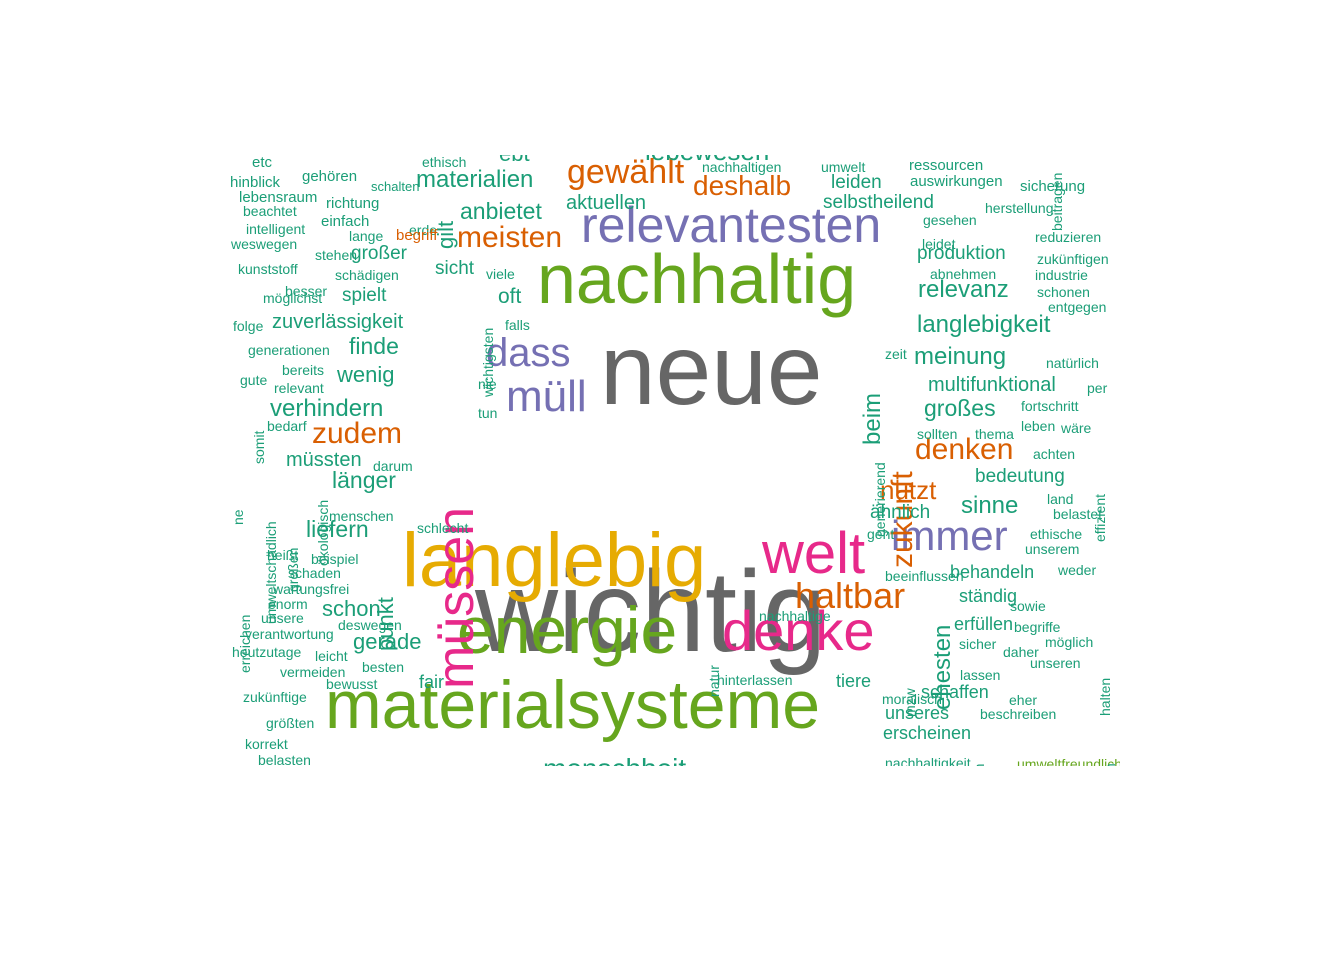 This screenshot has width=1344, height=960. Describe the element at coordinates (990, 505) in the screenshot. I see `word-sinne: sinne` at that location.